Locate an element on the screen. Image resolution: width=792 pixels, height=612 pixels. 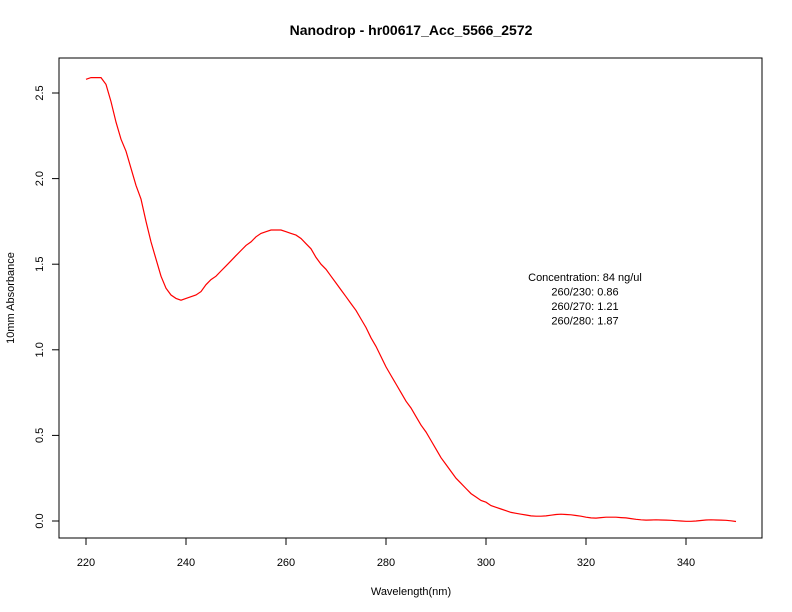
annotation-line: 260/280: 1.87 is located at coordinates (584, 322).